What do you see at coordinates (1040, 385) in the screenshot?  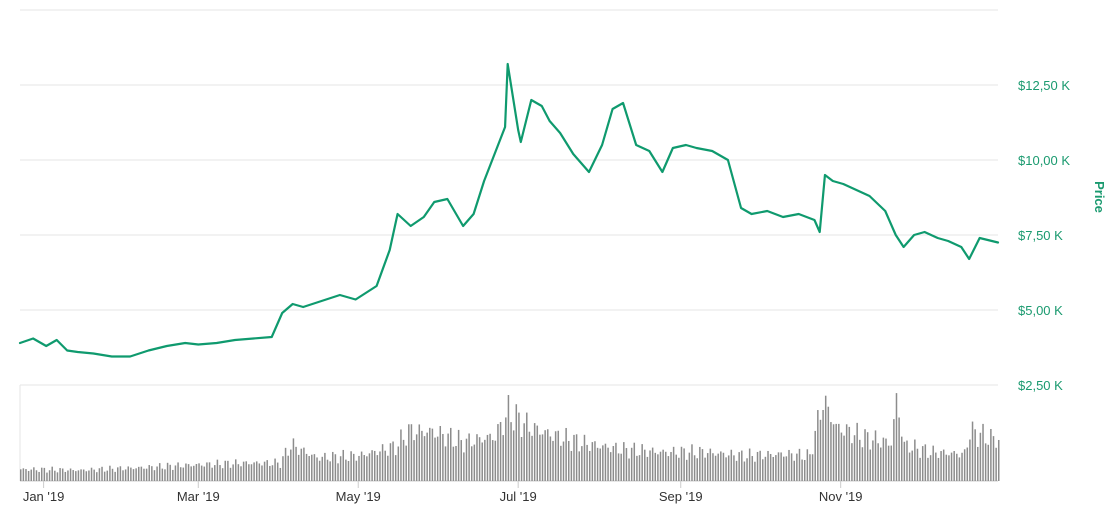 I see `y-tick-label: $2,50 K` at bounding box center [1040, 385].